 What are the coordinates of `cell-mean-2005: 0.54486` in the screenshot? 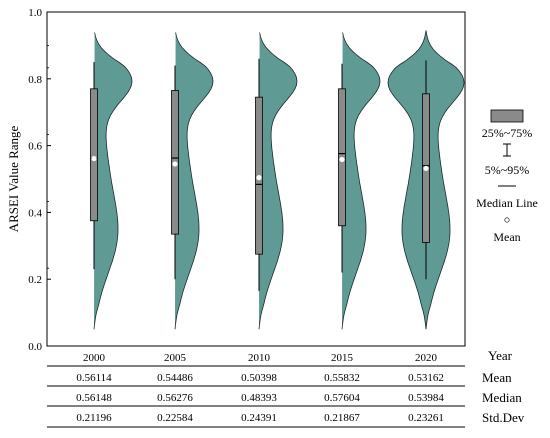 It's located at (175, 378).